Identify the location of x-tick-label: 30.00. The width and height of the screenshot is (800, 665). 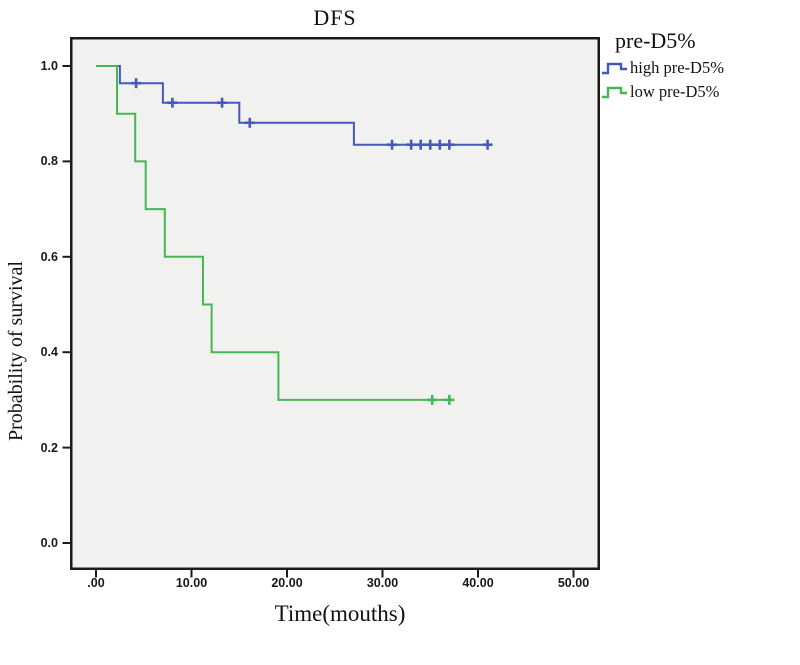
(382, 583).